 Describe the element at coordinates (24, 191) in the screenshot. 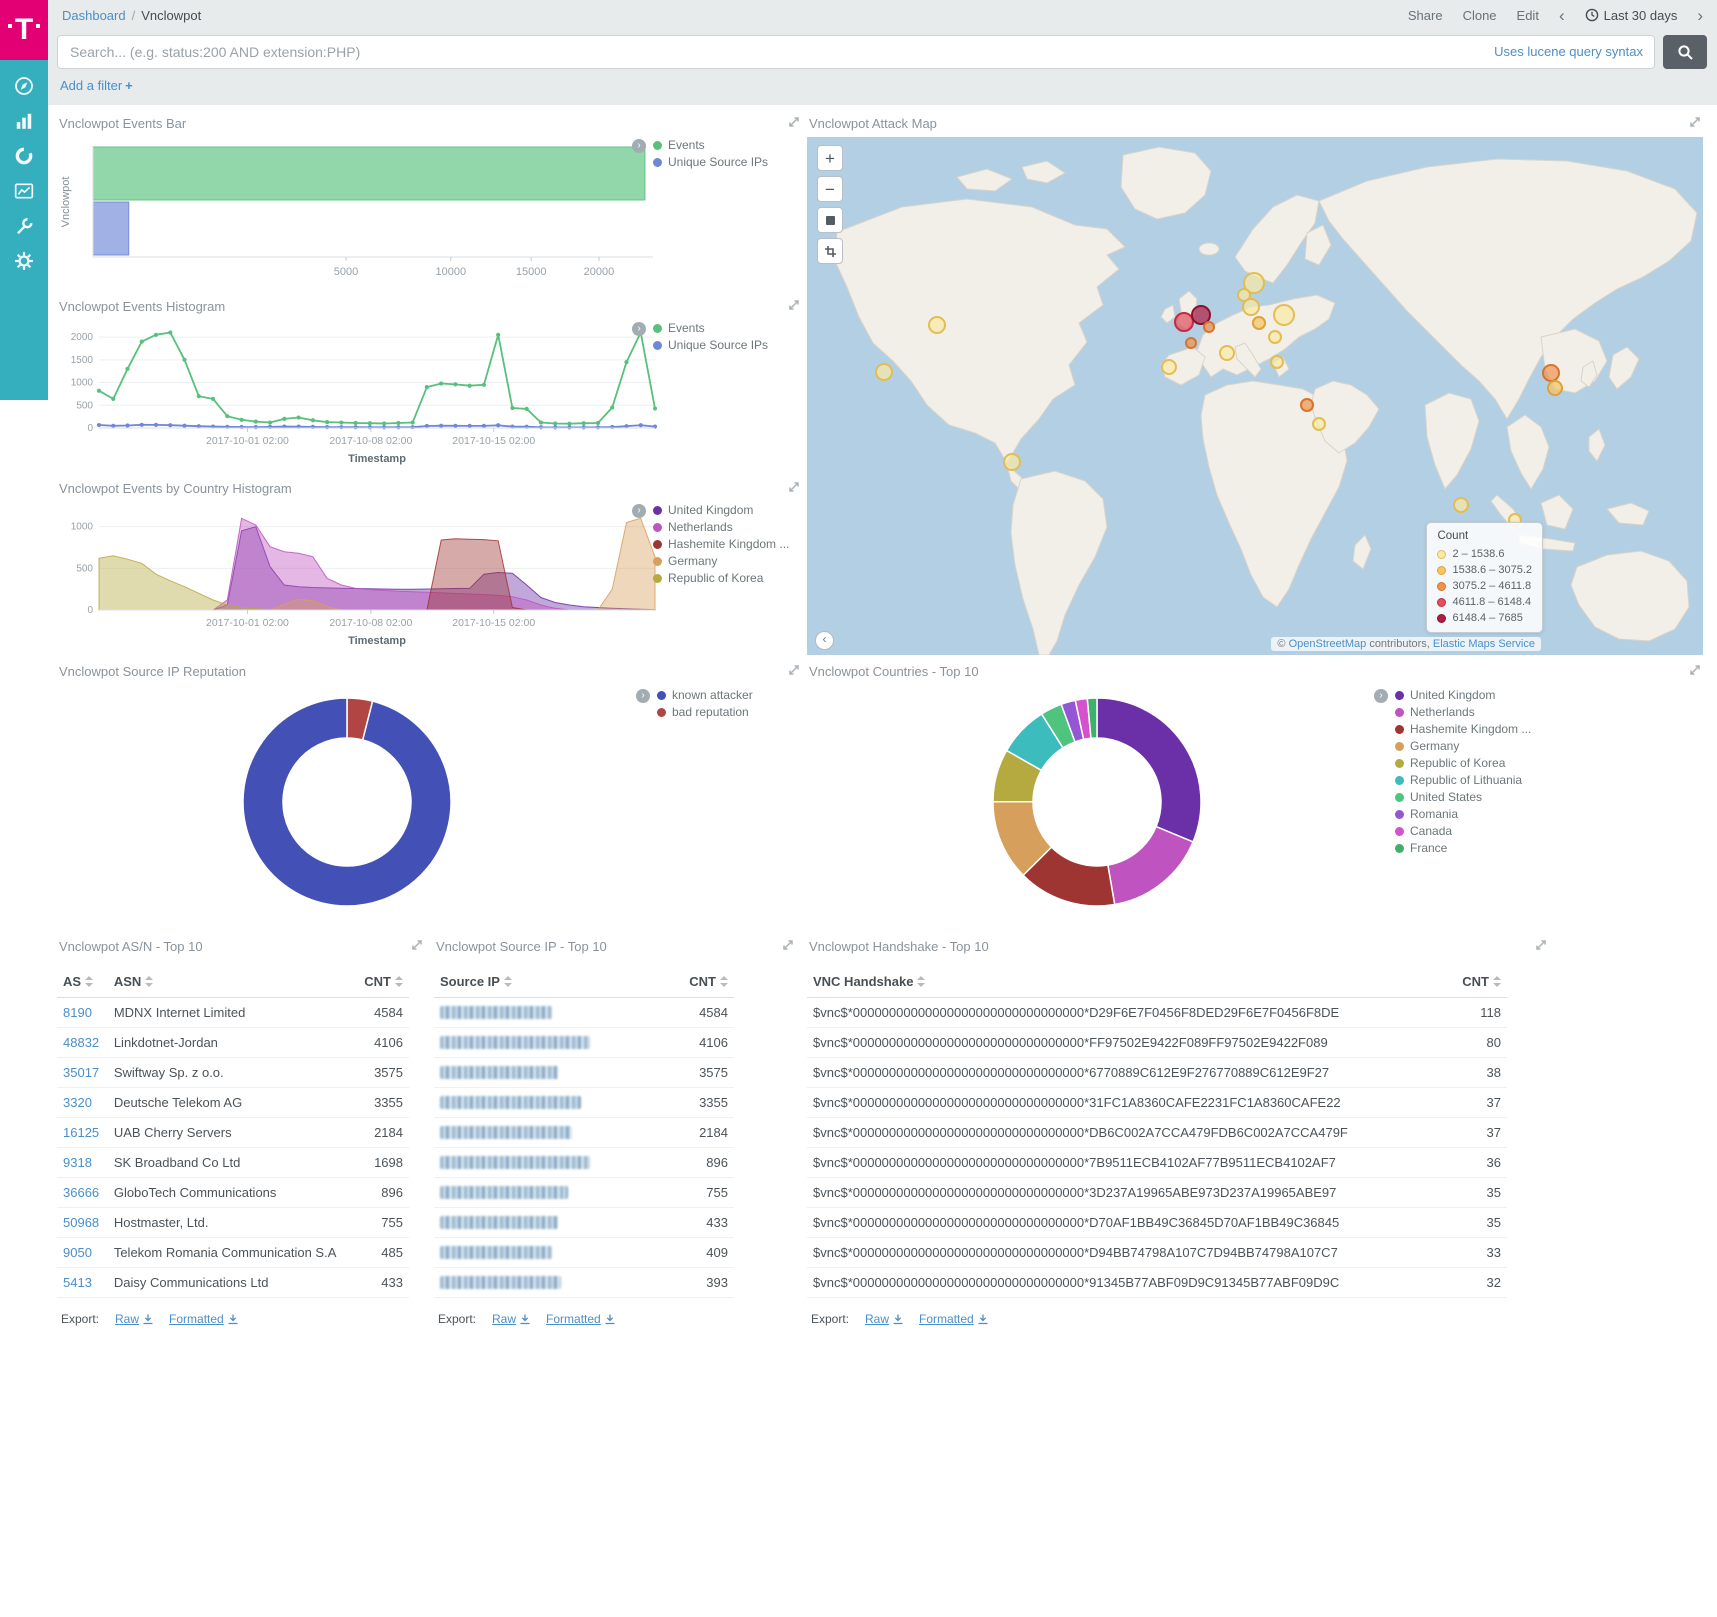

I see `timelion-icon` at that location.